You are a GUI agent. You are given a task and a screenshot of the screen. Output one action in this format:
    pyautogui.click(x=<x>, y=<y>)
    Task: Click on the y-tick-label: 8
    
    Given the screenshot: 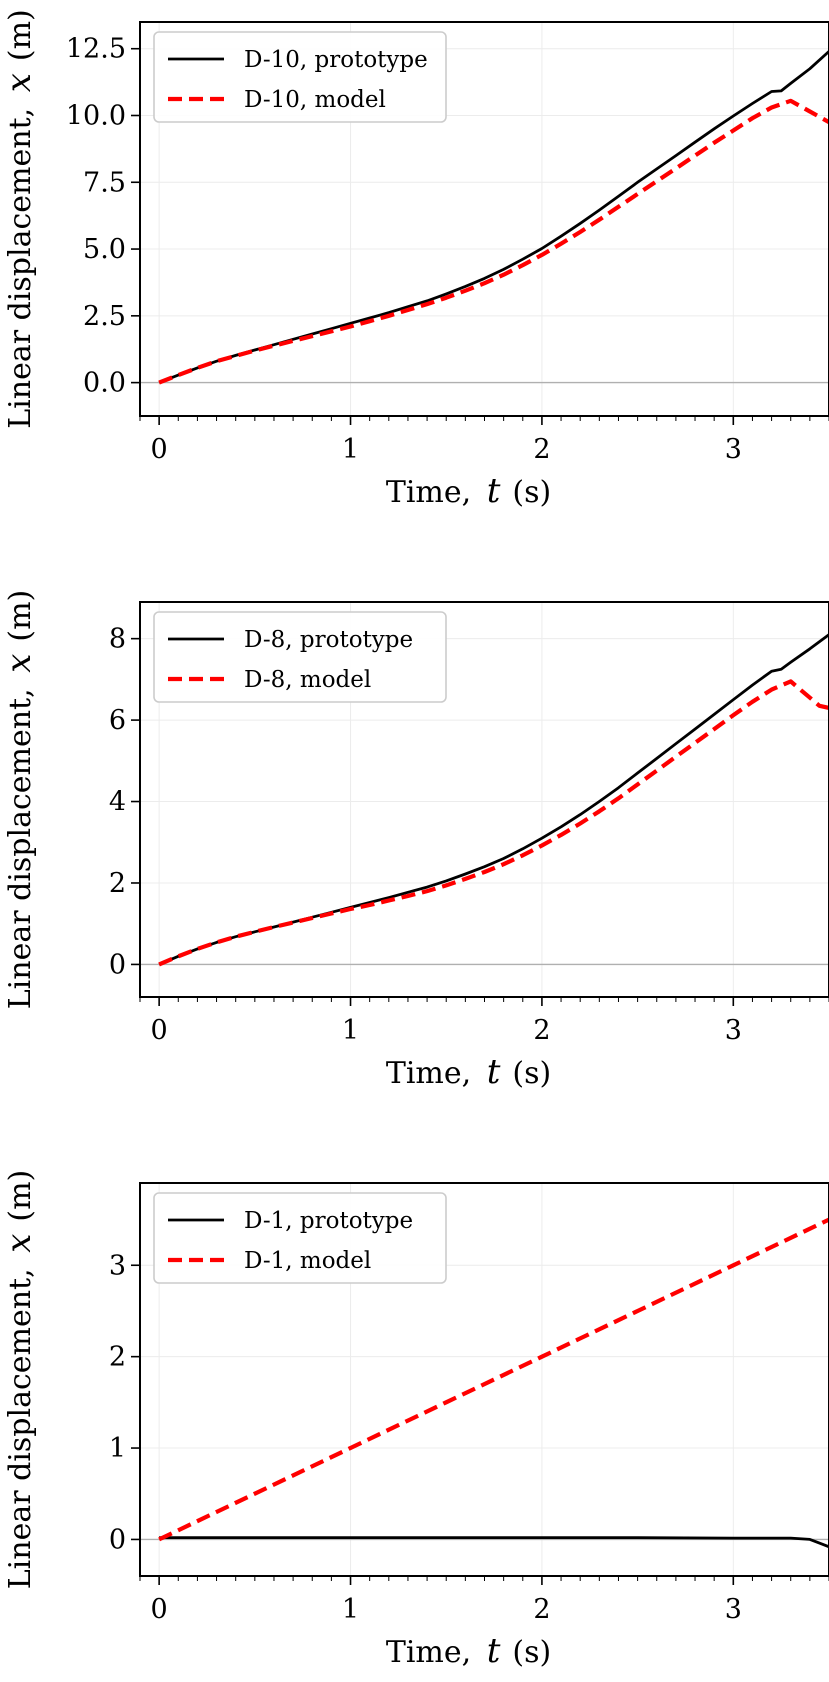 What is the action you would take?
    pyautogui.click(x=117, y=639)
    